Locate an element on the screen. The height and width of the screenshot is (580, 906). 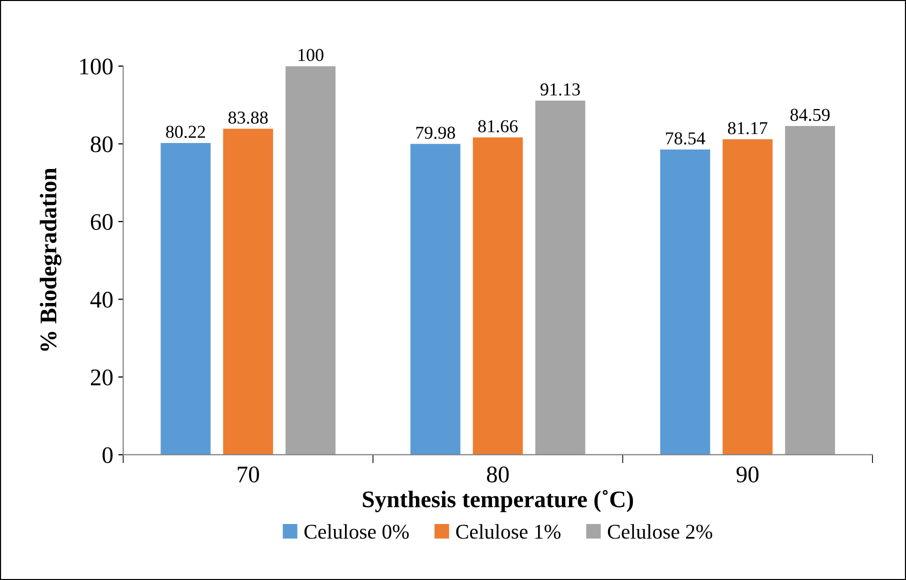
x-tick-label: 80 is located at coordinates (497, 474).